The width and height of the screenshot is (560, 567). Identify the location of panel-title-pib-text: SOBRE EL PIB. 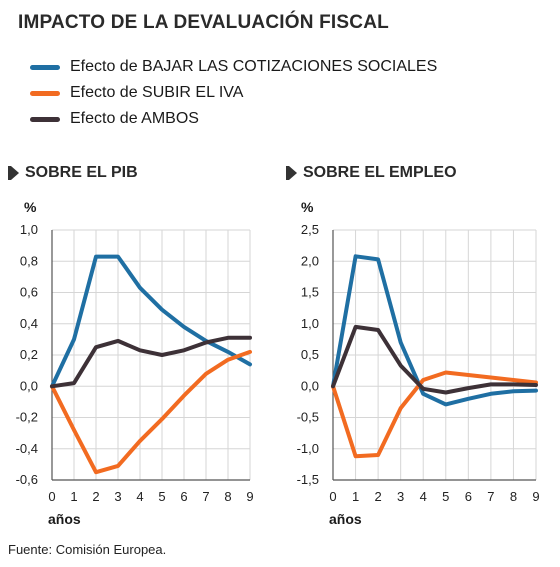
(81, 172).